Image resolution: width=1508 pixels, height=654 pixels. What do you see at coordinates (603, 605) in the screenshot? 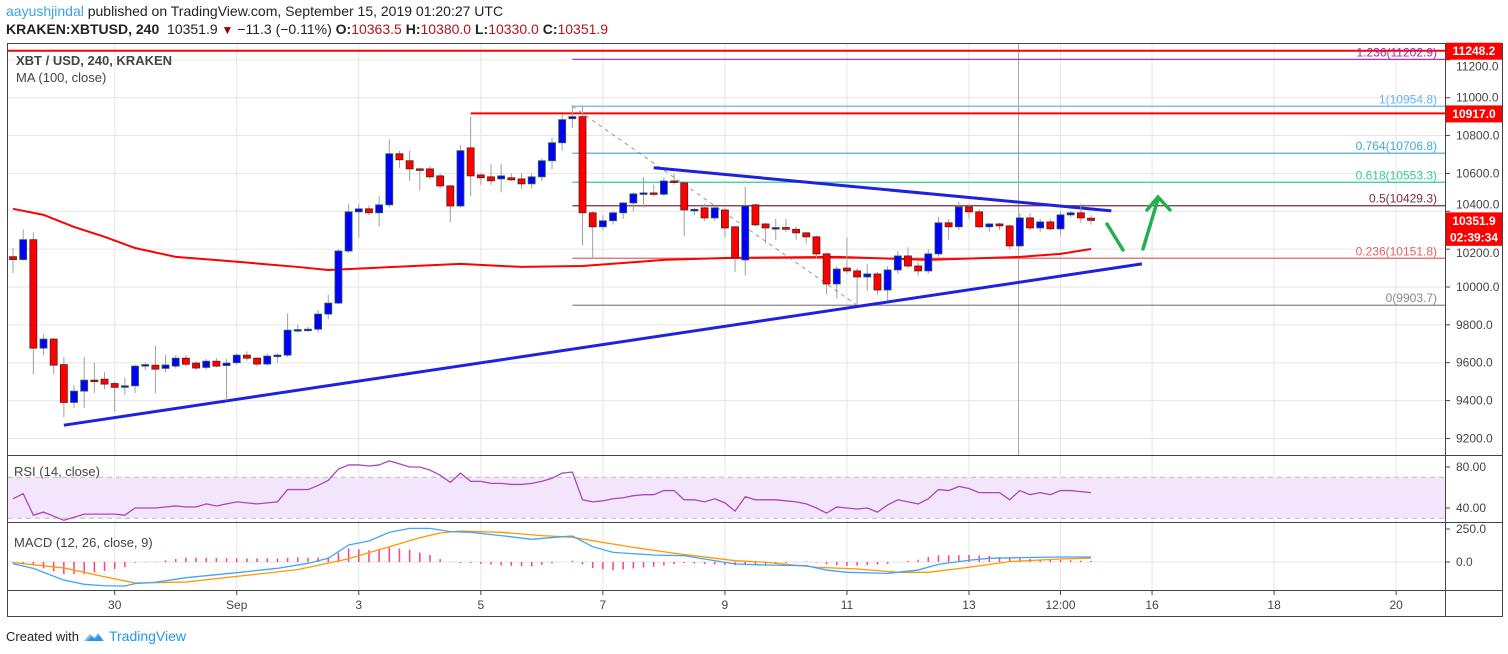
I see `time-axis-label: 7` at bounding box center [603, 605].